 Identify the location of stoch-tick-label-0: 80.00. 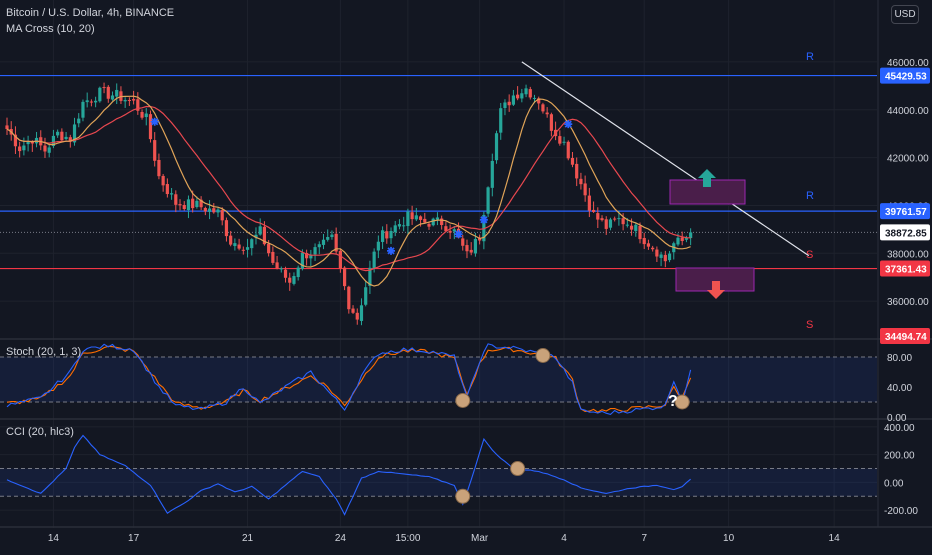
(899, 358).